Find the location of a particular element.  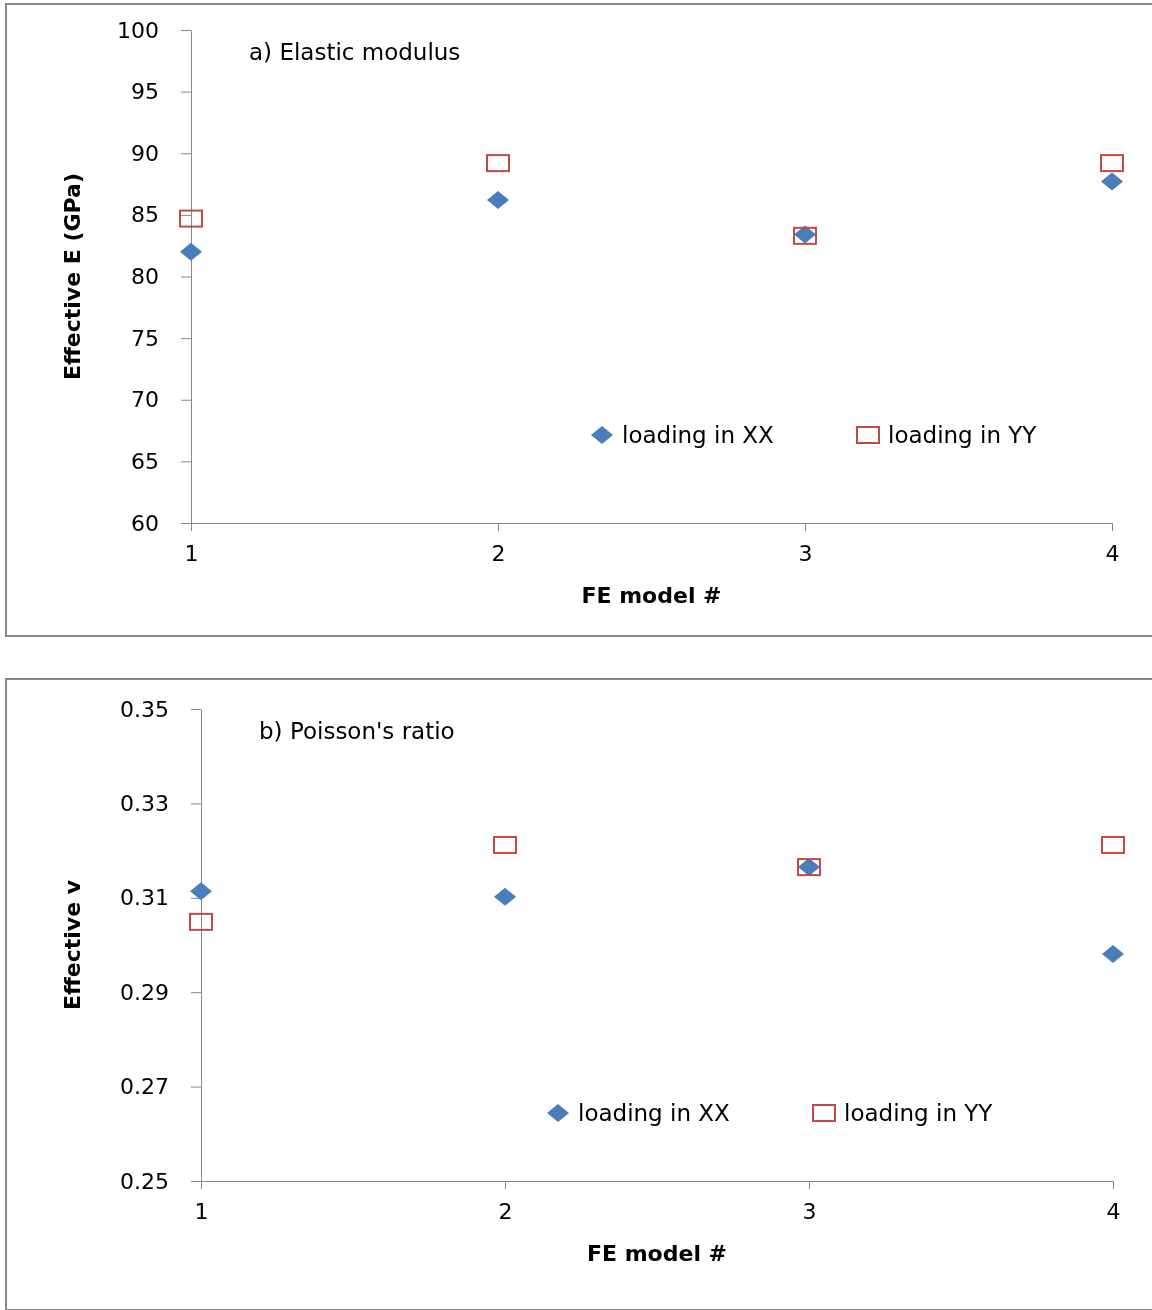

y-axis-title: Effective v is located at coordinates (72, 945).